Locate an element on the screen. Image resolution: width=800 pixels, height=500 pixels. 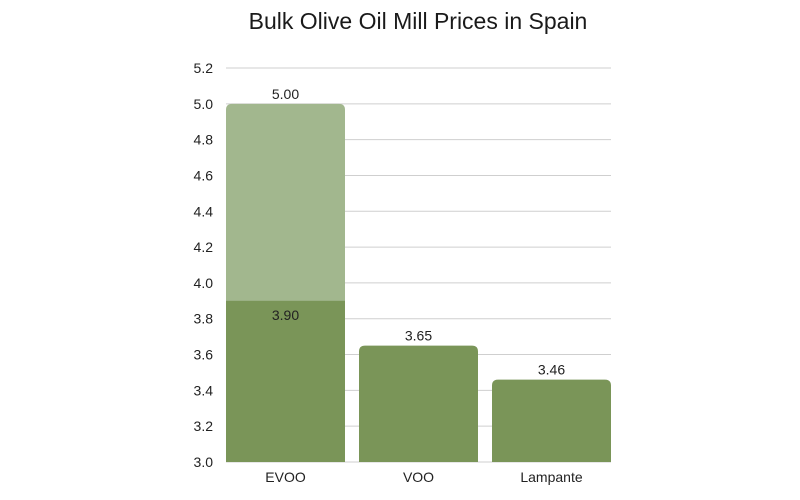
x-tick-label: EVOO is located at coordinates (285, 477).